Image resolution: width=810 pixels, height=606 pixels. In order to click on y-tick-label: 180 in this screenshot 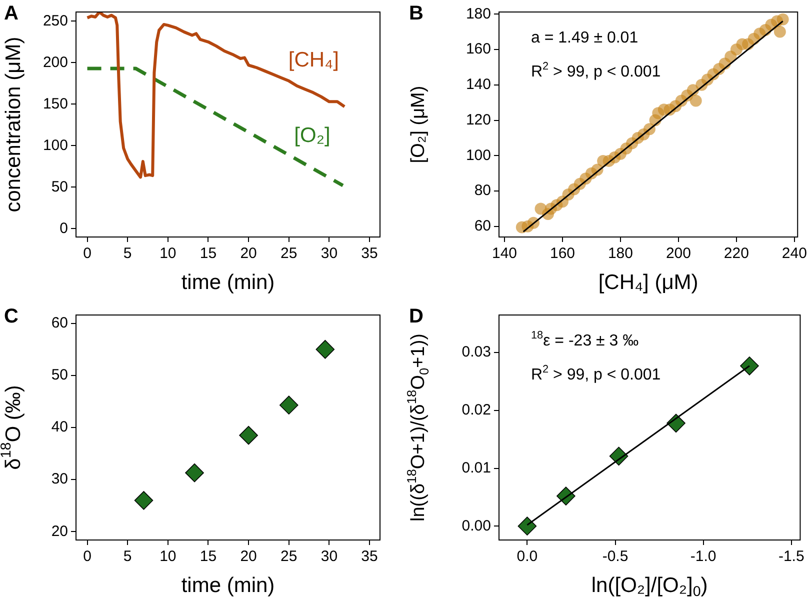, I will do `click(478, 13)`.